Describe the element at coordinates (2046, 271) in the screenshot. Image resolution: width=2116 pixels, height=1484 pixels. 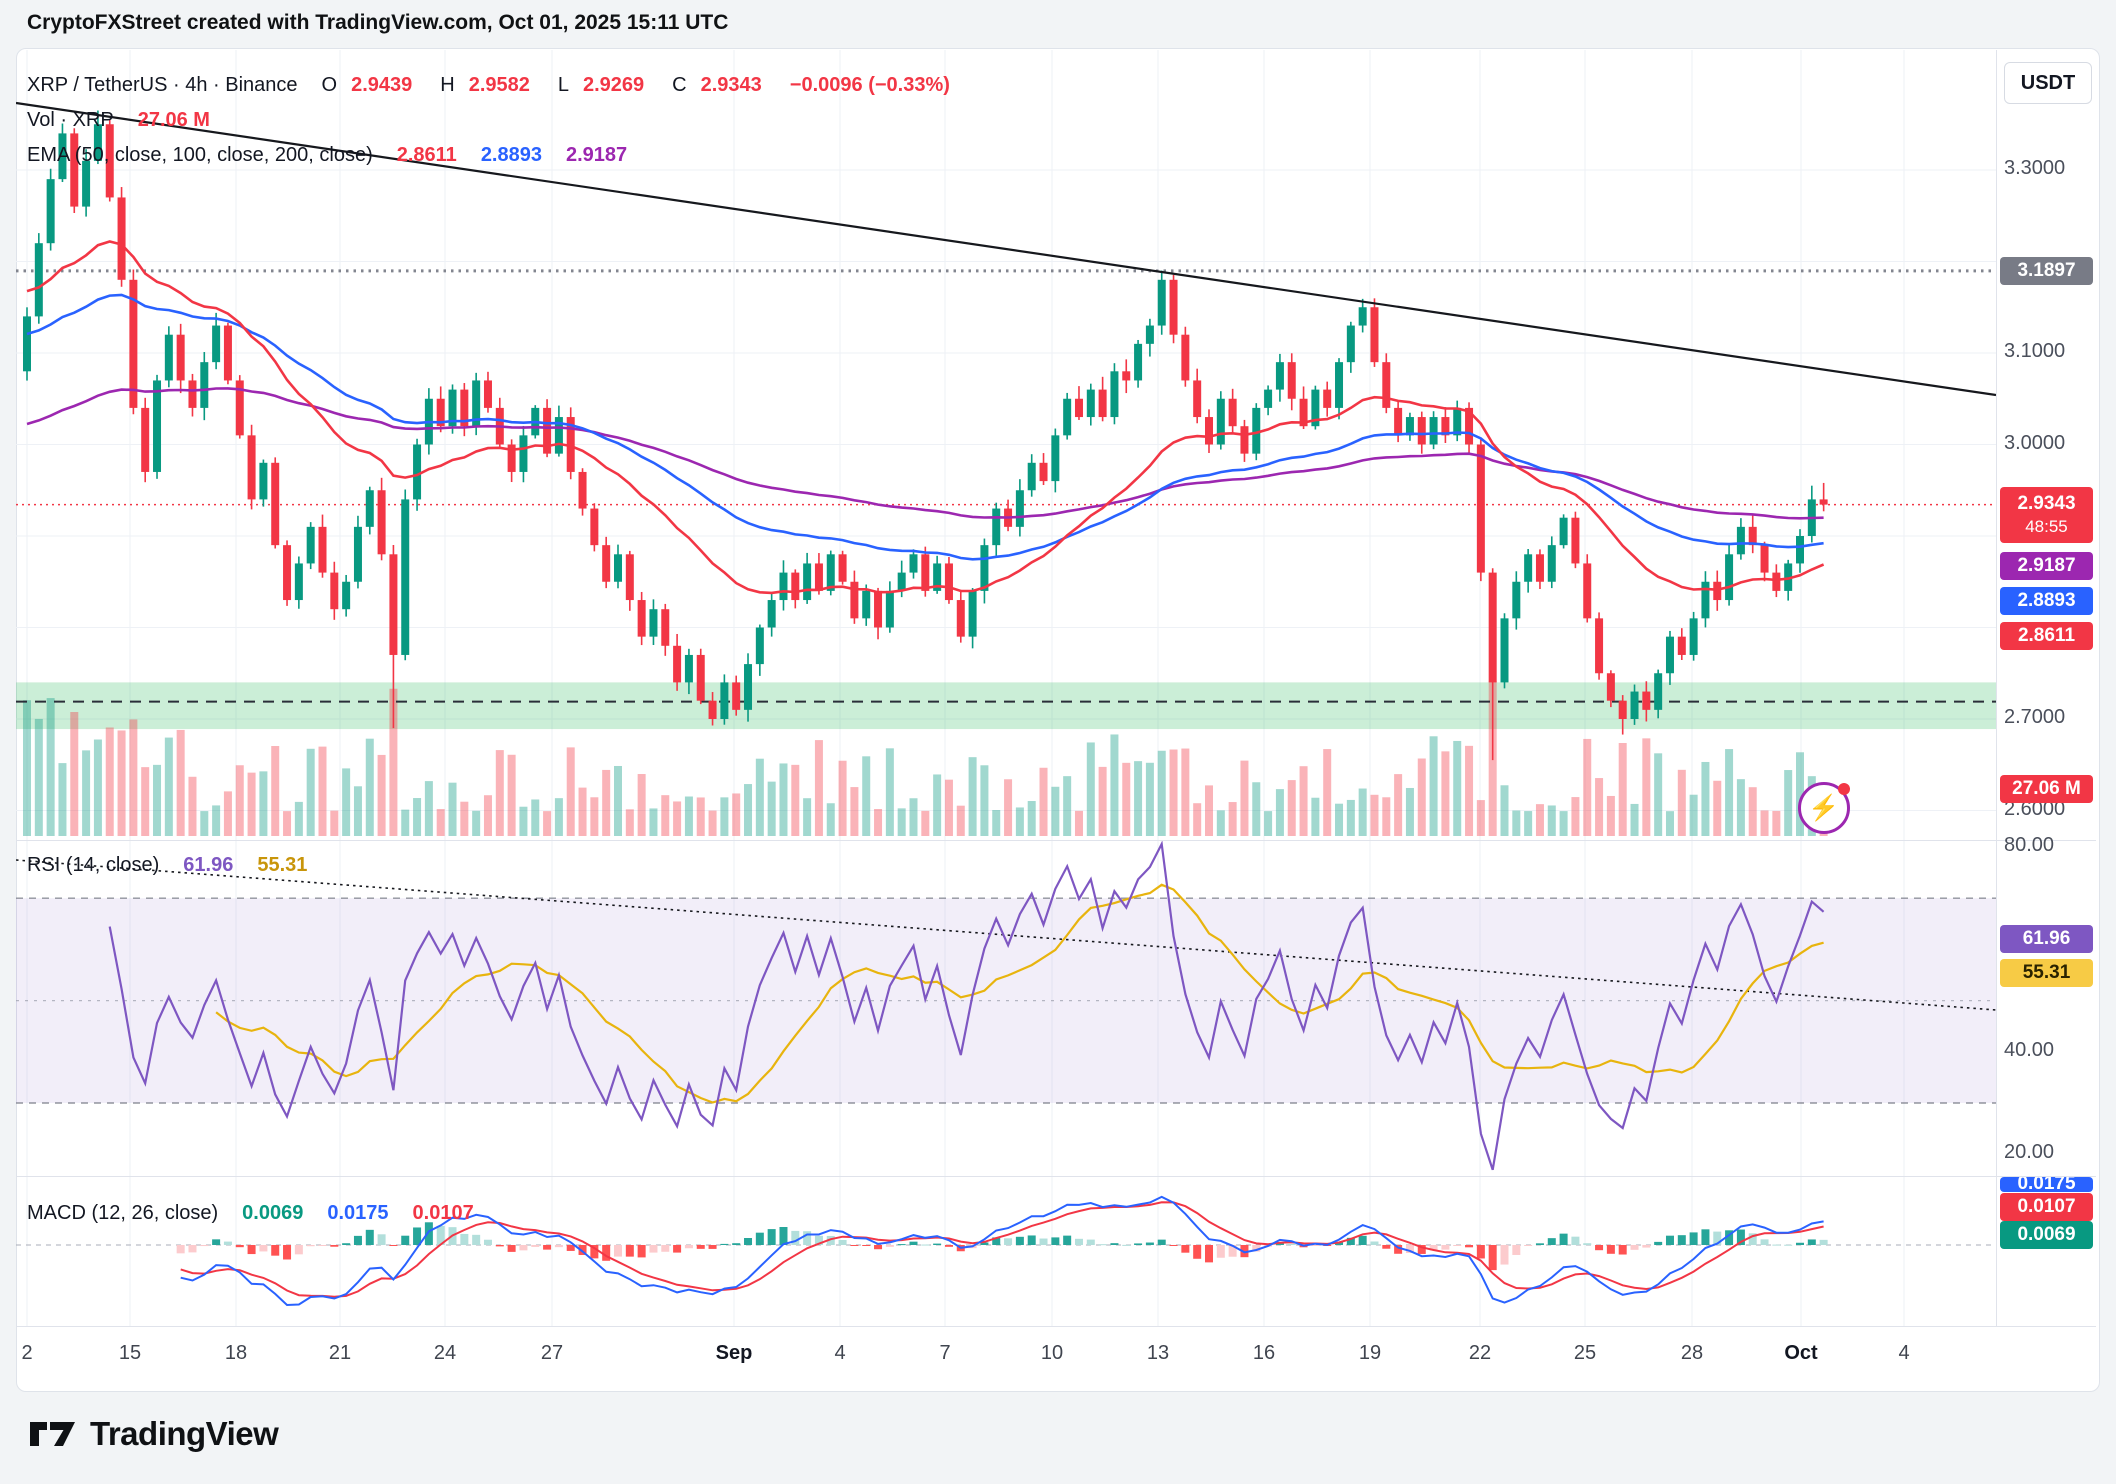
I see `axis-badge: 3.1897` at that location.